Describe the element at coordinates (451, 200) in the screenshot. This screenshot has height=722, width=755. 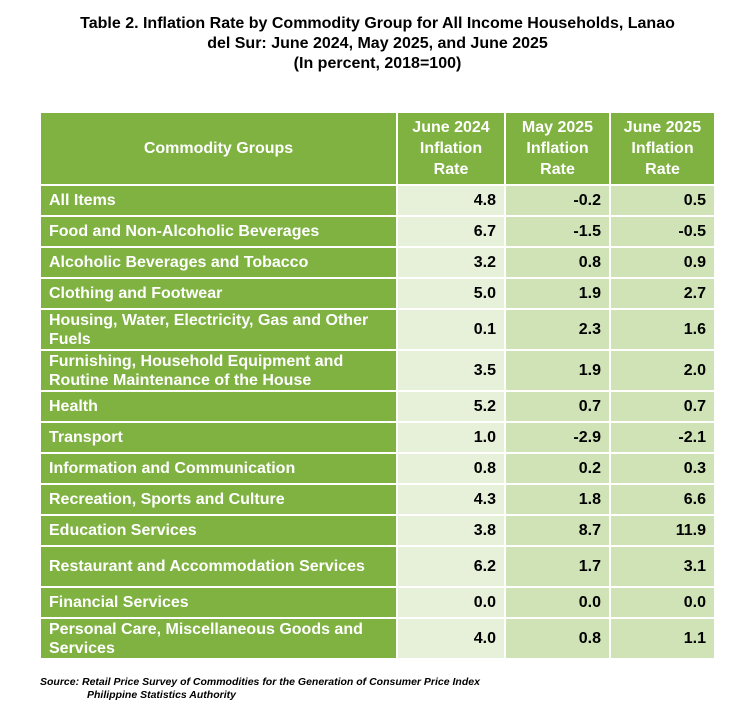
I see `cell-june-2024: 4.8` at that location.